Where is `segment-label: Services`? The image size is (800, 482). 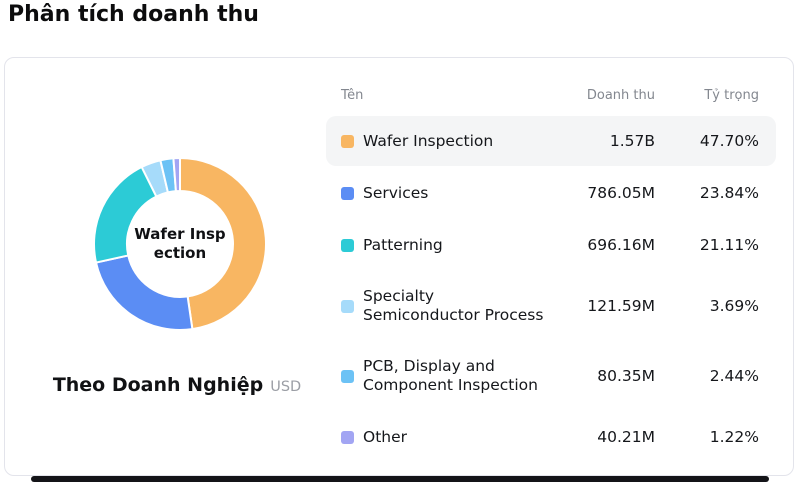
segment-label: Services is located at coordinates (396, 192).